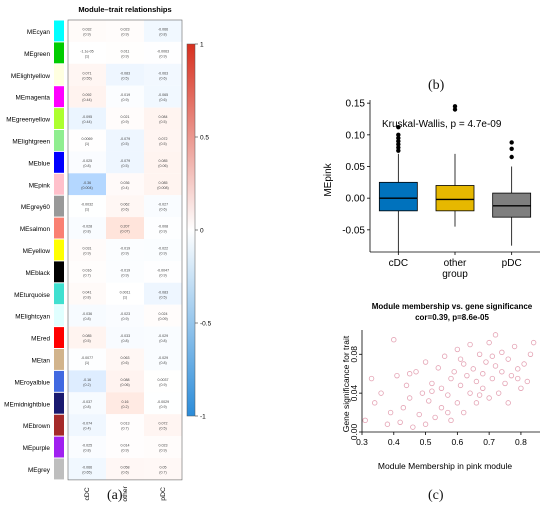 This screenshot has width=550, height=516. I want to click on heatmap-cell-value: 0.072, so click(163, 424).